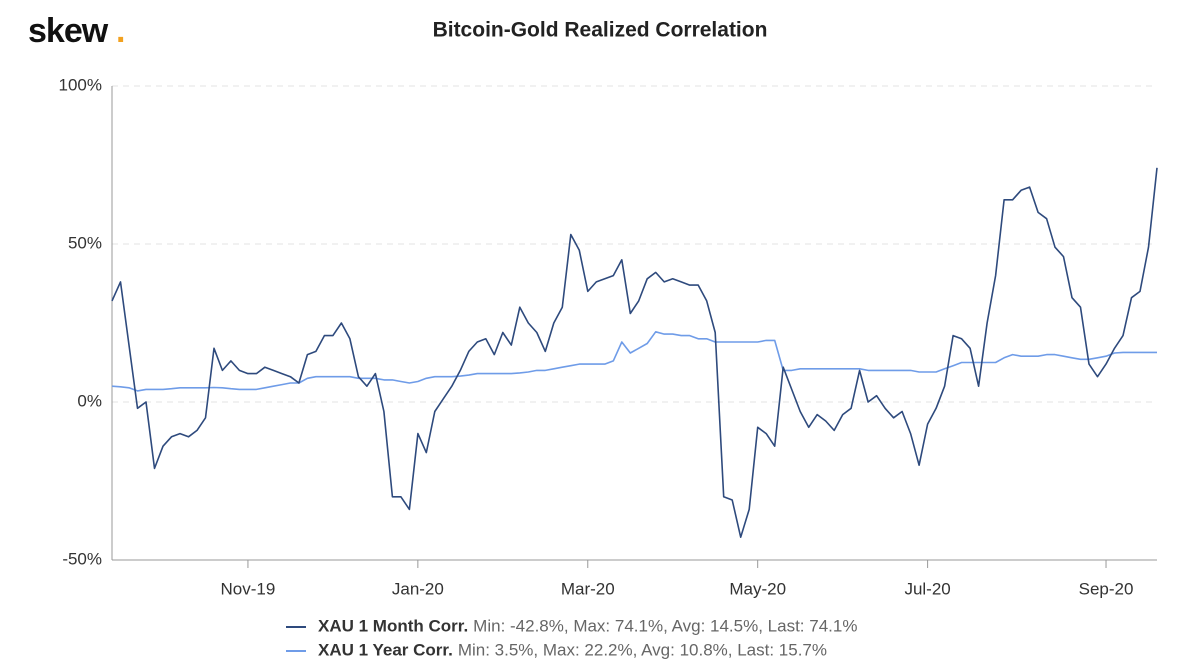 This screenshot has height=670, width=1200. What do you see at coordinates (393, 625) in the screenshot?
I see `legend-label: XAU 1 Month Corr.` at bounding box center [393, 625].